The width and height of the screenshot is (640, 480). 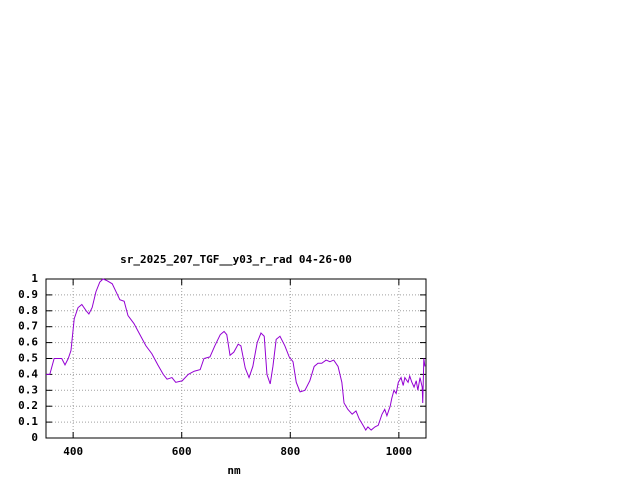 I want to click on y-tick-label: 0.7, so click(x=28, y=326).